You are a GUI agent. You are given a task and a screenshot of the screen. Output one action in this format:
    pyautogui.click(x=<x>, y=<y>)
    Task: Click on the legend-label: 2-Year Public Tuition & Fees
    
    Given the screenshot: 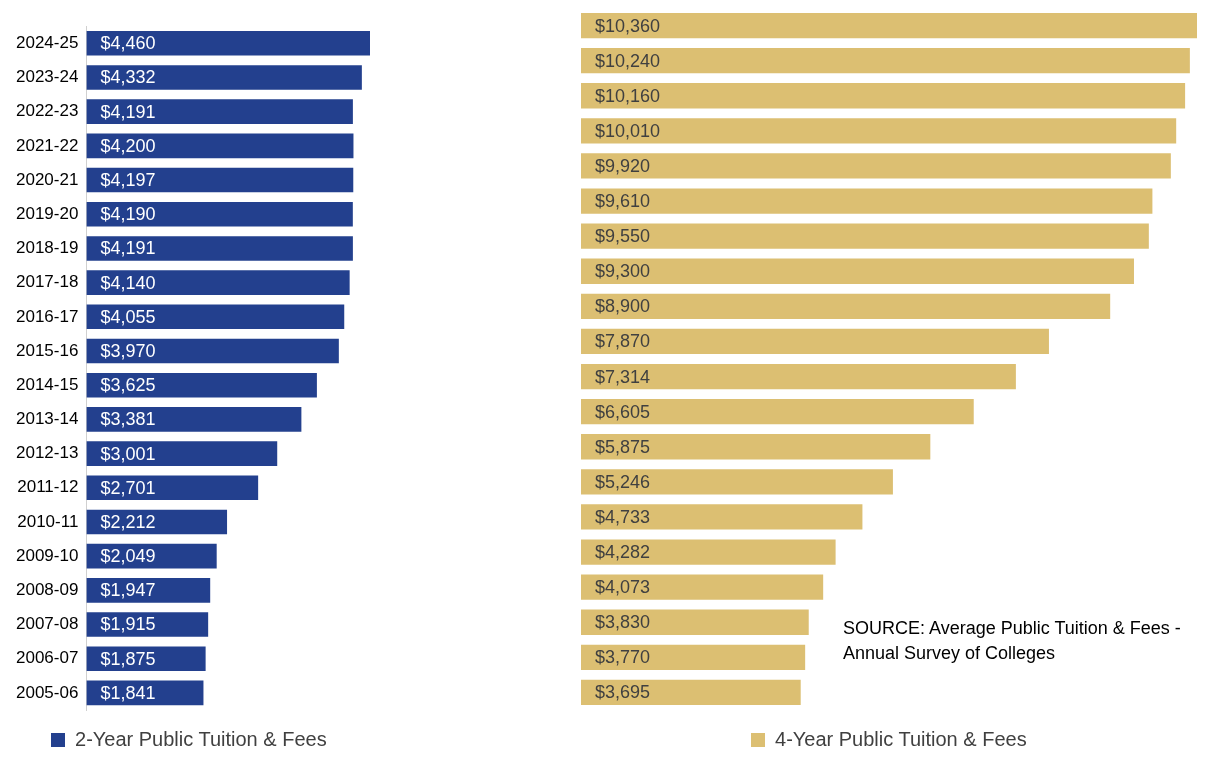 What is the action you would take?
    pyautogui.click(x=201, y=738)
    